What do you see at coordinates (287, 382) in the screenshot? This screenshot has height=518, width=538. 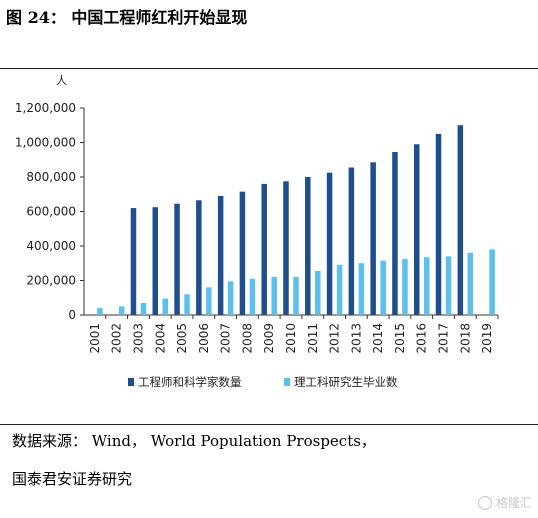 I see `legend-graduates-swatch` at bounding box center [287, 382].